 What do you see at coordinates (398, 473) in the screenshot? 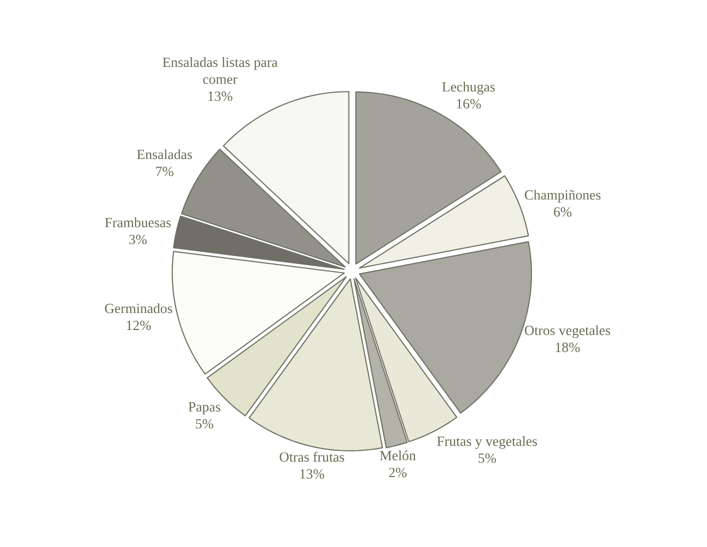
I see `data-label: 2%` at bounding box center [398, 473].